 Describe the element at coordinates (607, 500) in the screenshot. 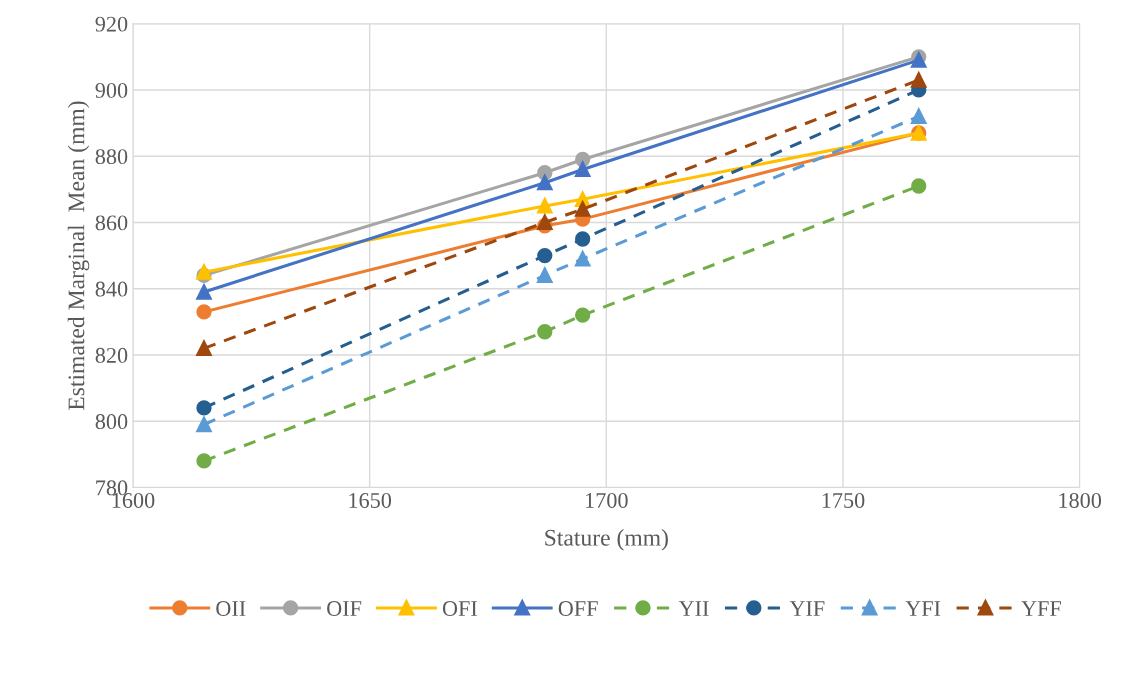

I see `x-tick-label: 1700` at that location.